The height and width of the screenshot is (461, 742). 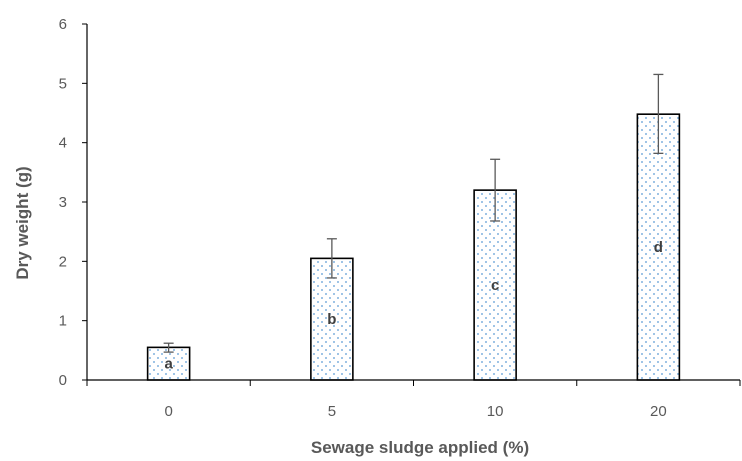 I want to click on y-axis-title: Dry weight (g), so click(x=22, y=222).